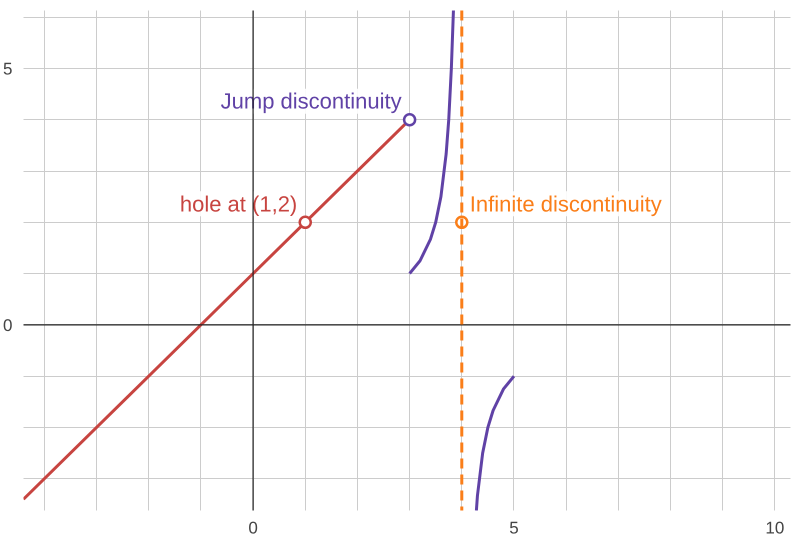 Image resolution: width=800 pixels, height=536 pixels. I want to click on x-tick-label: 0, so click(253, 527).